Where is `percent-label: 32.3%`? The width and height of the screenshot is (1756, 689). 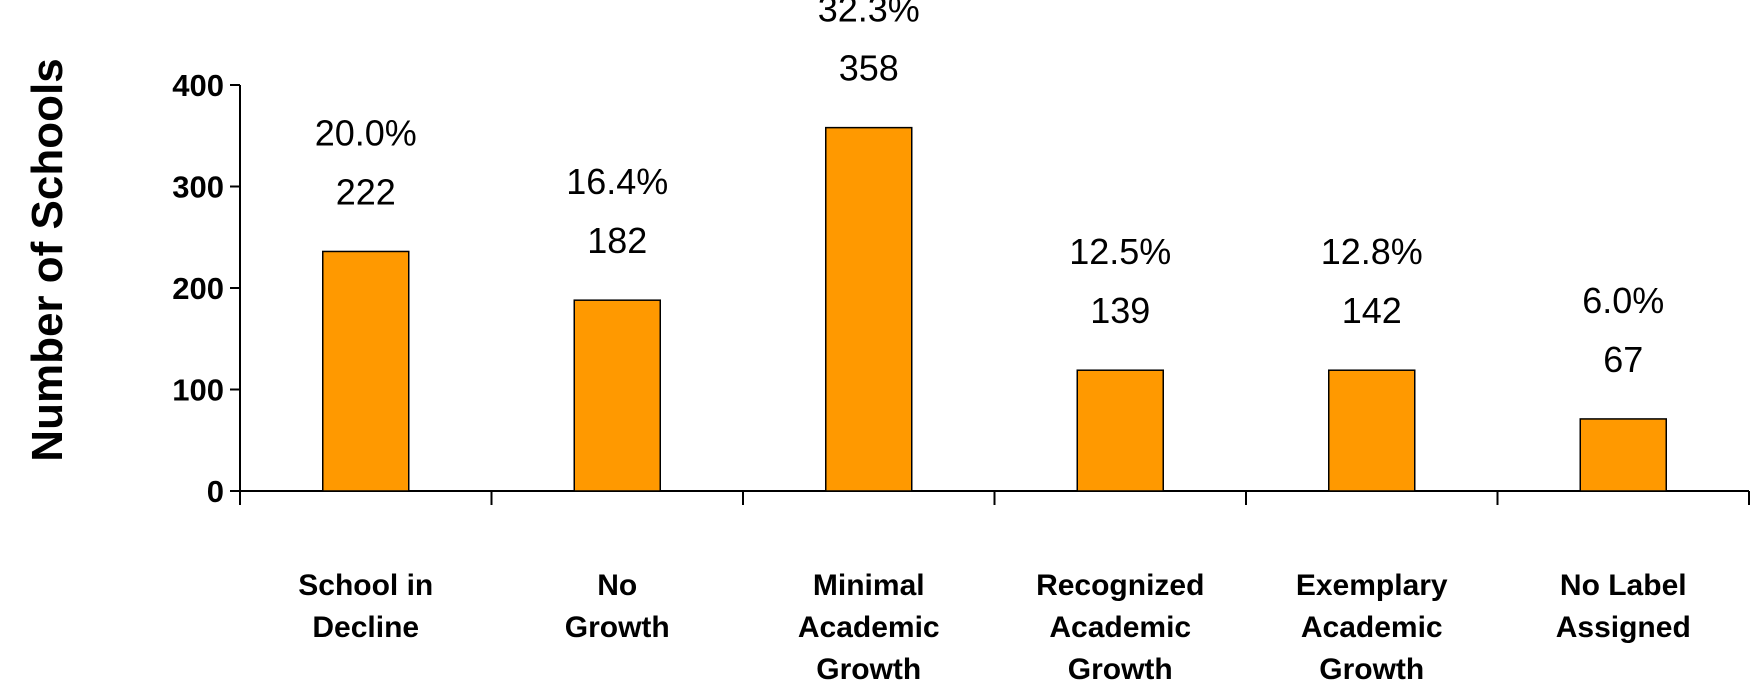
percent-label: 32.3% is located at coordinates (869, 15).